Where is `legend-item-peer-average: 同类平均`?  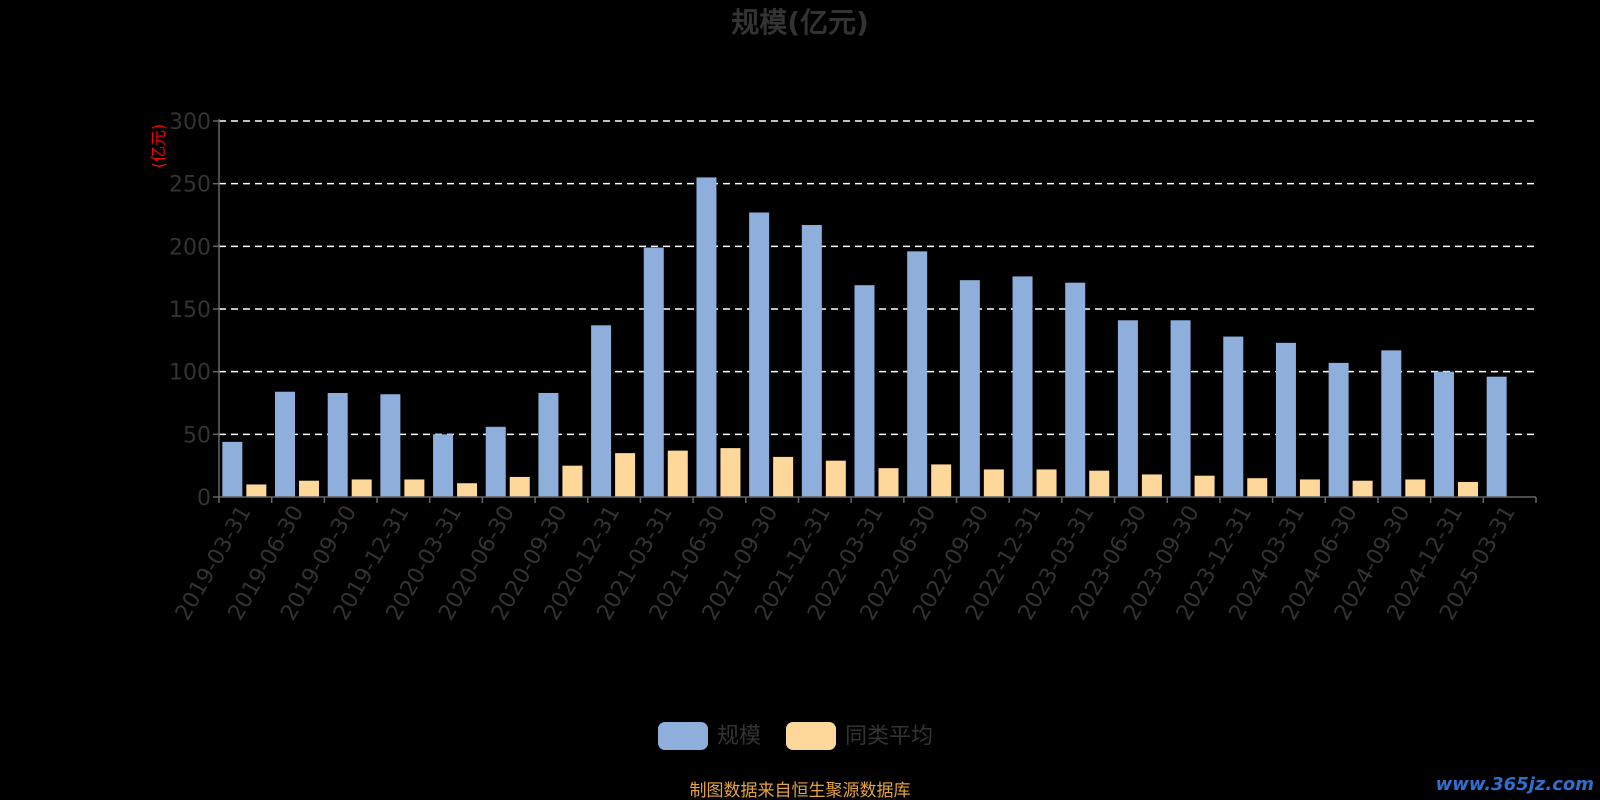
legend-item-peer-average: 同类平均 is located at coordinates (859, 736).